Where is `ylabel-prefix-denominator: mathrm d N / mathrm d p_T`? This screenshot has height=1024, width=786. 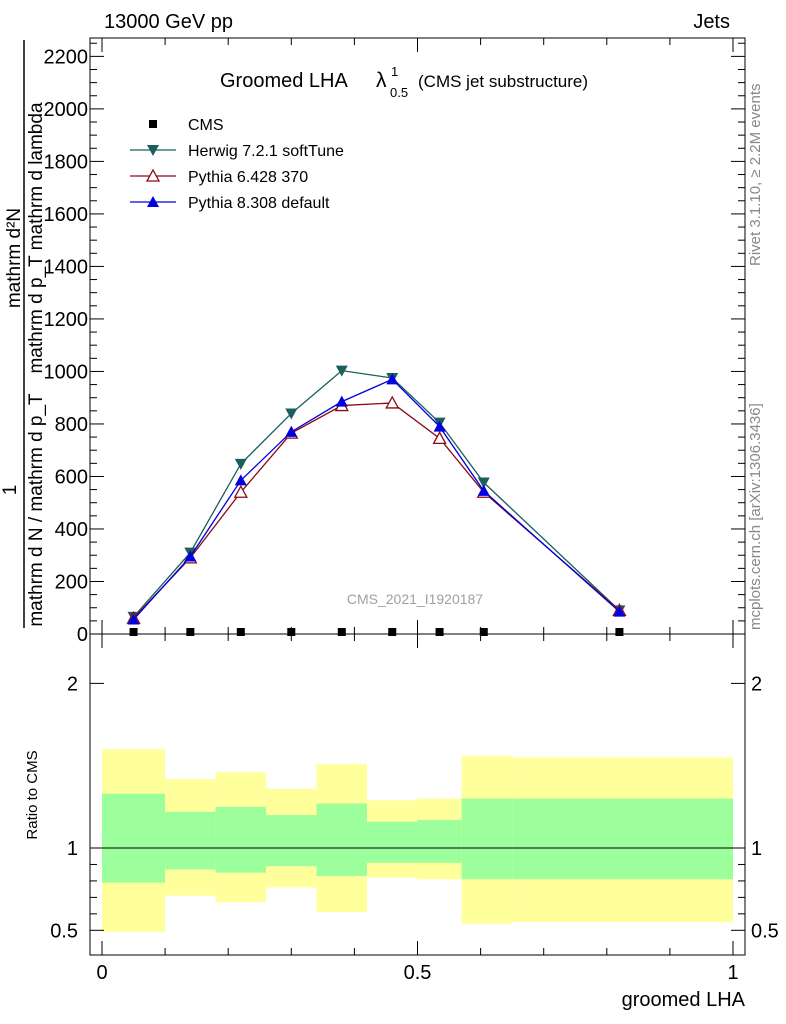
ylabel-prefix-denominator: mathrm d N / mathrm d p_T is located at coordinates (36, 510).